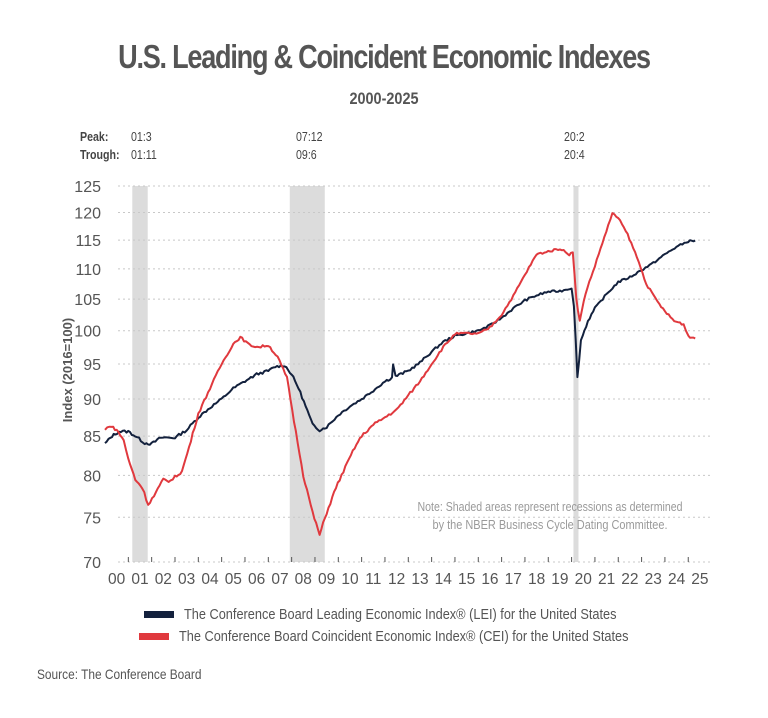 This screenshot has width=768, height=718. I want to click on x-tick-label: 03, so click(186, 579).